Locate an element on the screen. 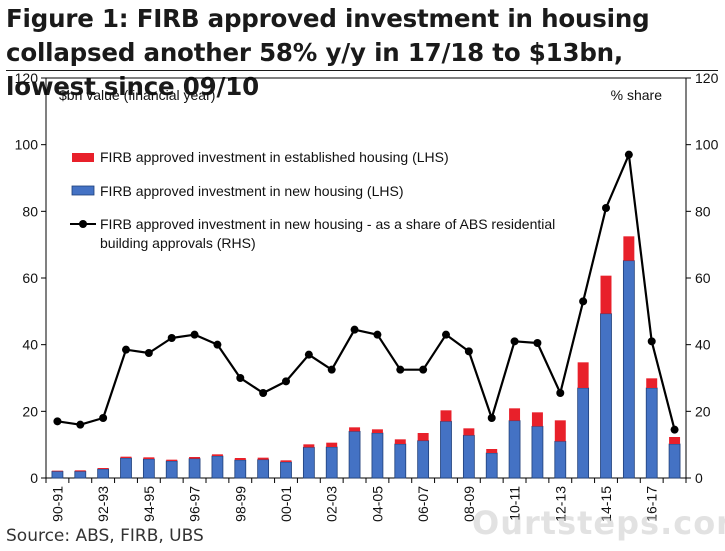  left-tick-label: 100 is located at coordinates (27, 145).